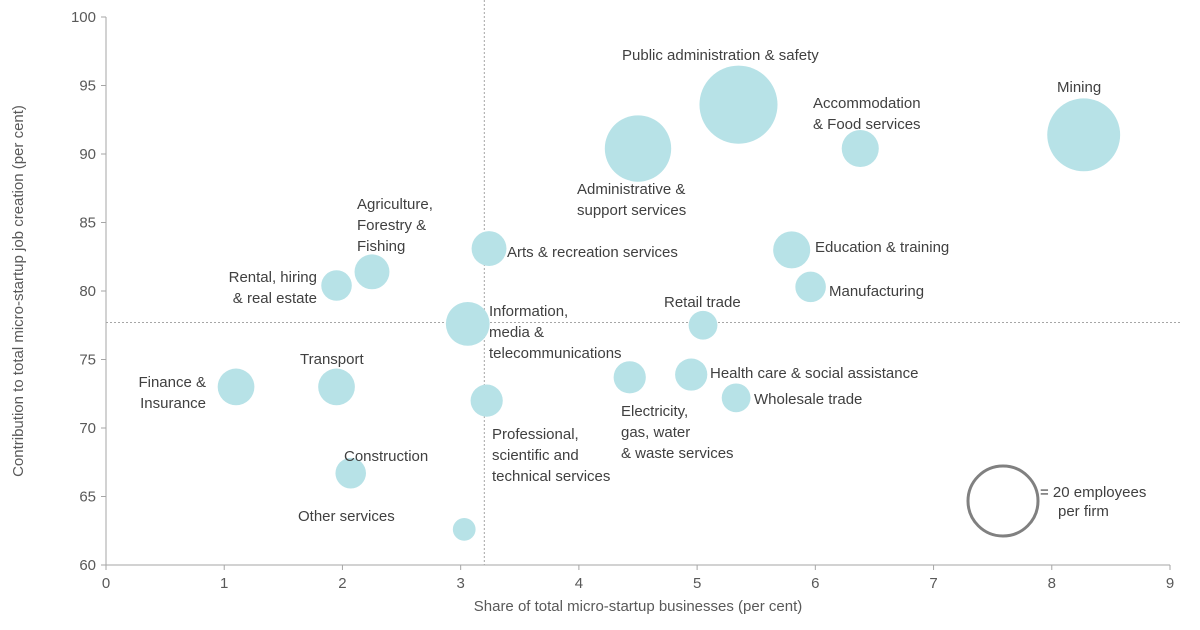 This screenshot has width=1200, height=630. What do you see at coordinates (638, 148) in the screenshot?
I see `bubble: Administrative & support services` at bounding box center [638, 148].